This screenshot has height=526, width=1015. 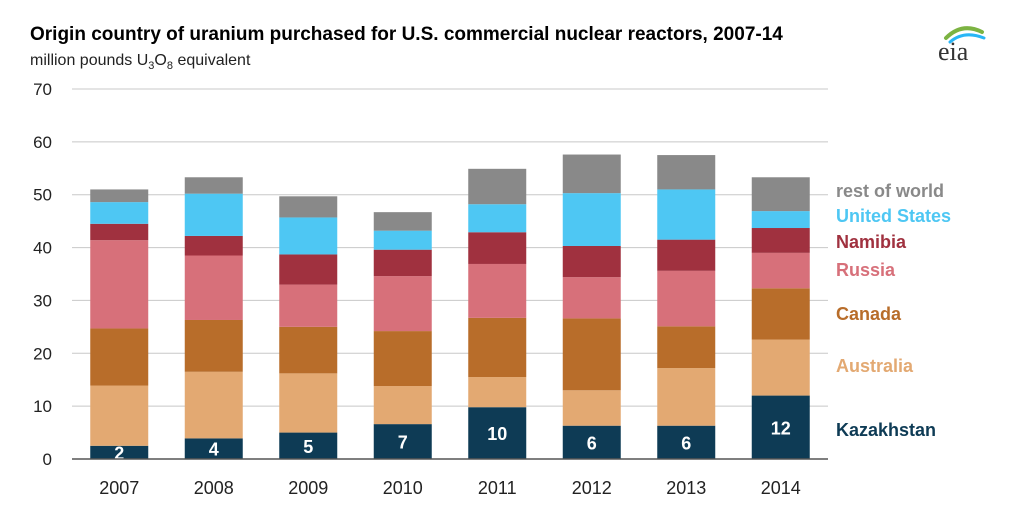 I want to click on bar-segment-russia-2007, so click(x=119, y=284).